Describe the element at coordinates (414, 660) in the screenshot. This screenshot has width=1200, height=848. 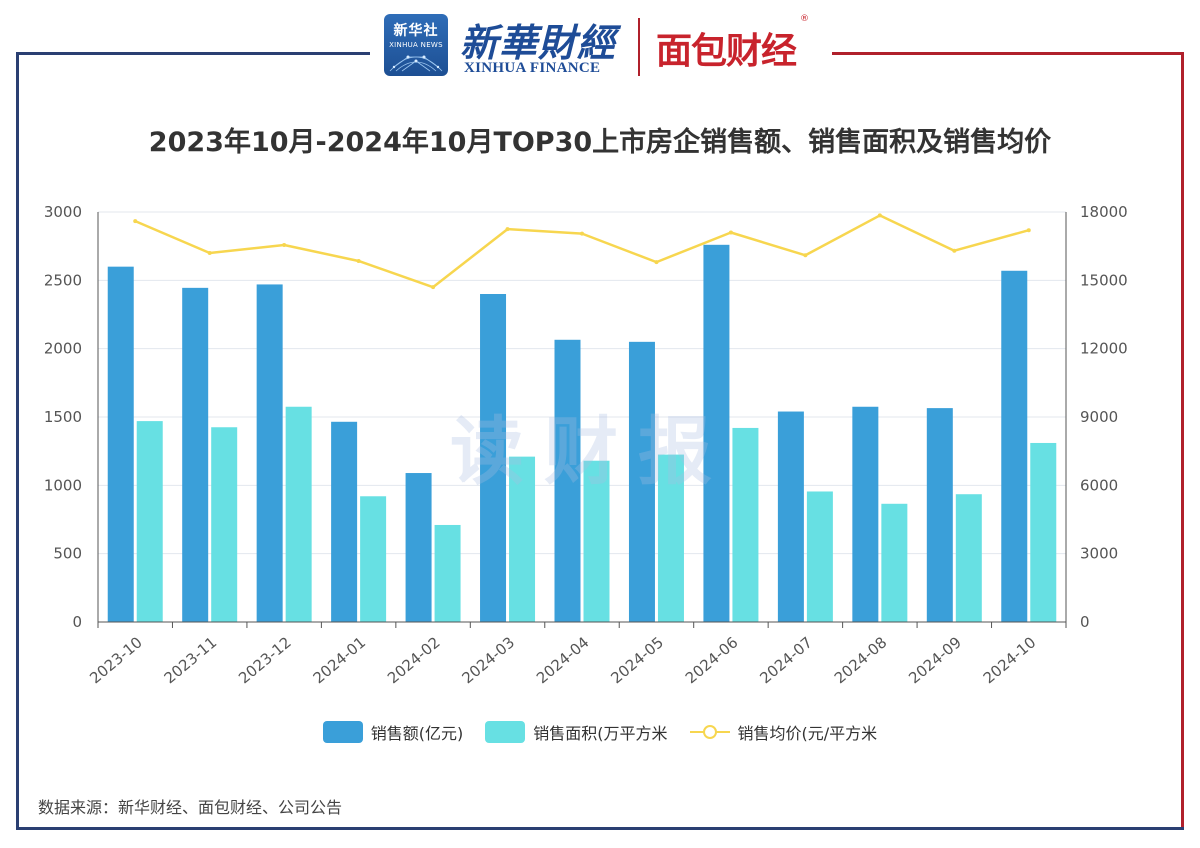
I see `x-axis-category-label: 2024-02` at that location.